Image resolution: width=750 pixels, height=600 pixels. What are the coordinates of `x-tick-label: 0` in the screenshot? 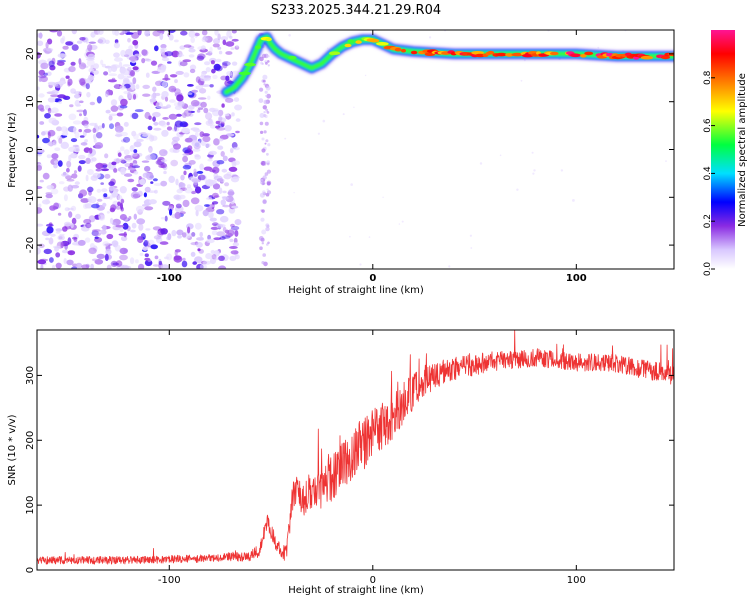 It's located at (373, 580).